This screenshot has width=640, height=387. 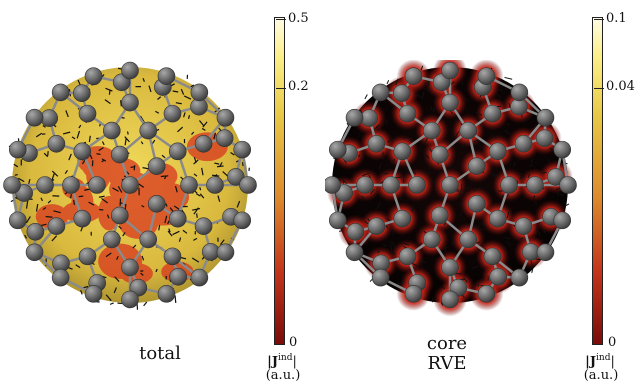 What do you see at coordinates (612, 342) in the screenshot?
I see `colorbar-core-rve-min: 0` at bounding box center [612, 342].